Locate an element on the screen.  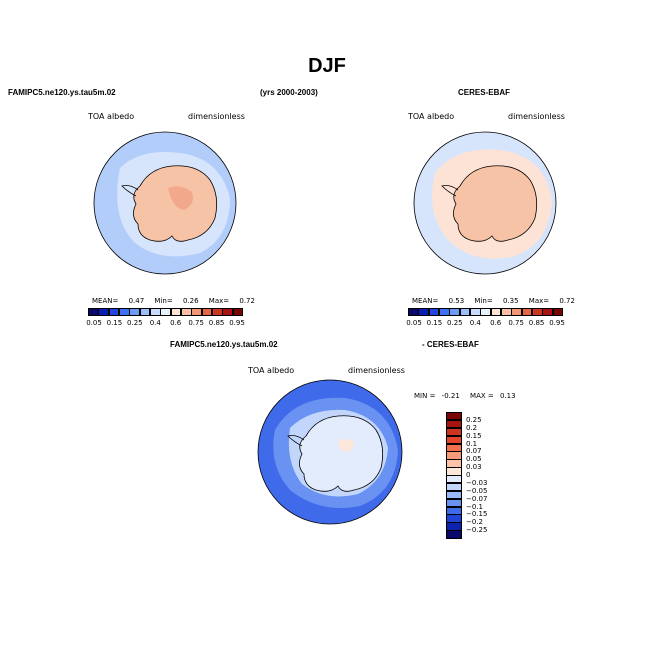
obs-max-label: Max= is located at coordinates (539, 301).